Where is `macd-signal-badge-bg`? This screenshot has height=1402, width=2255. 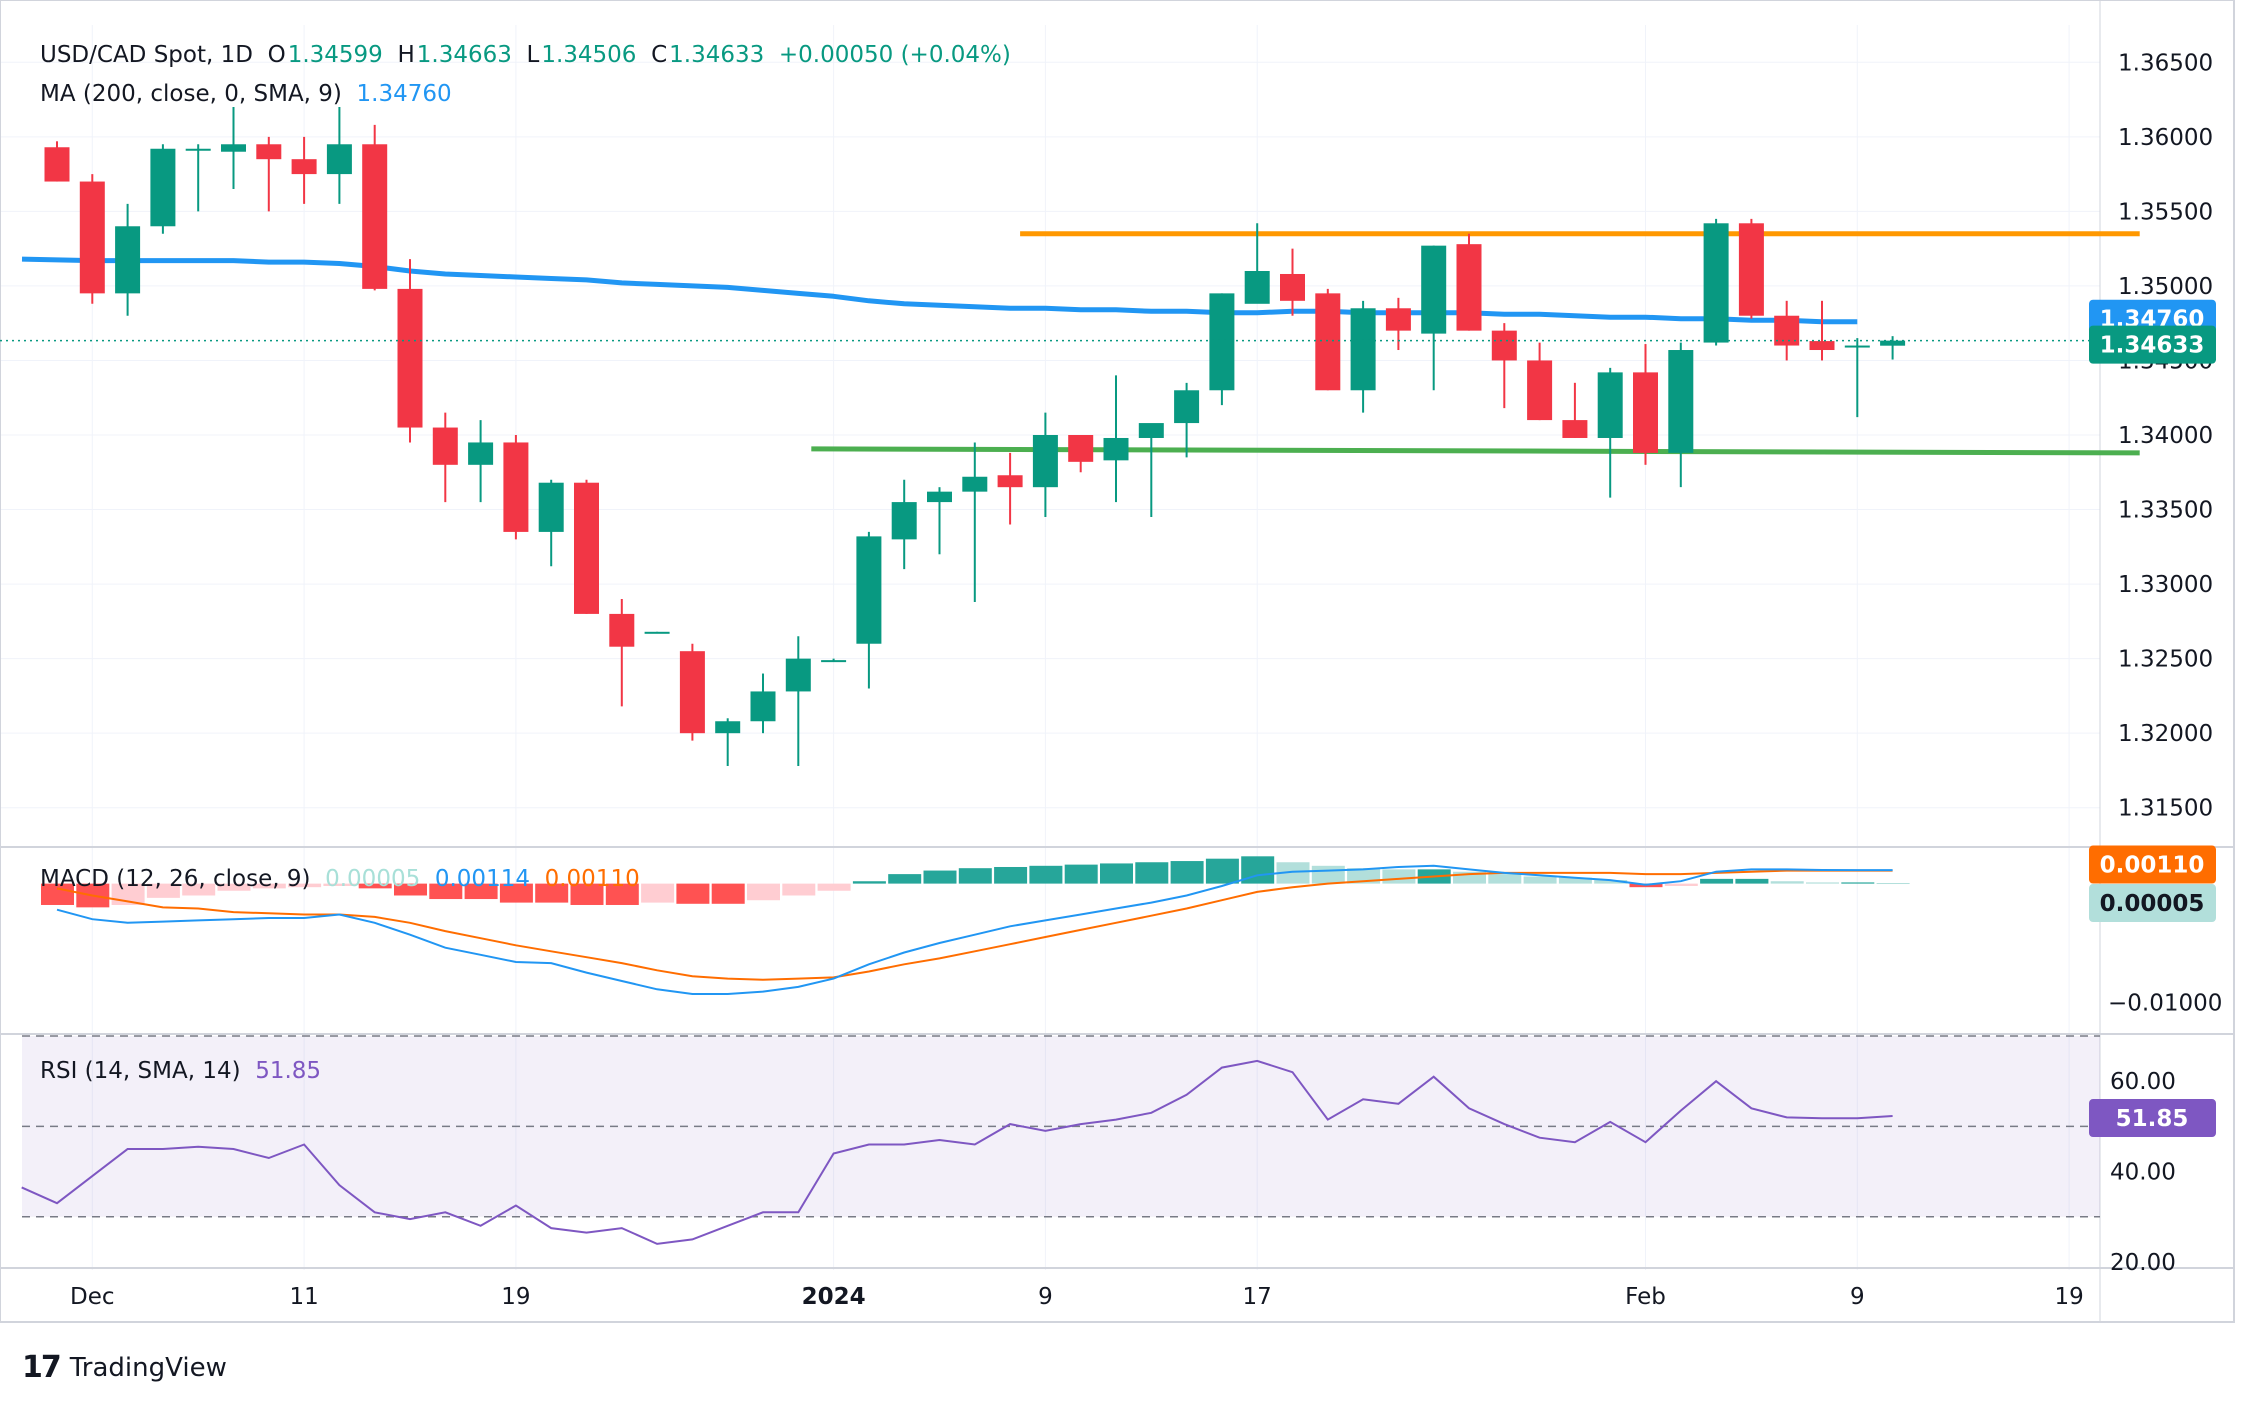 macd-signal-badge-bg is located at coordinates (2152, 864).